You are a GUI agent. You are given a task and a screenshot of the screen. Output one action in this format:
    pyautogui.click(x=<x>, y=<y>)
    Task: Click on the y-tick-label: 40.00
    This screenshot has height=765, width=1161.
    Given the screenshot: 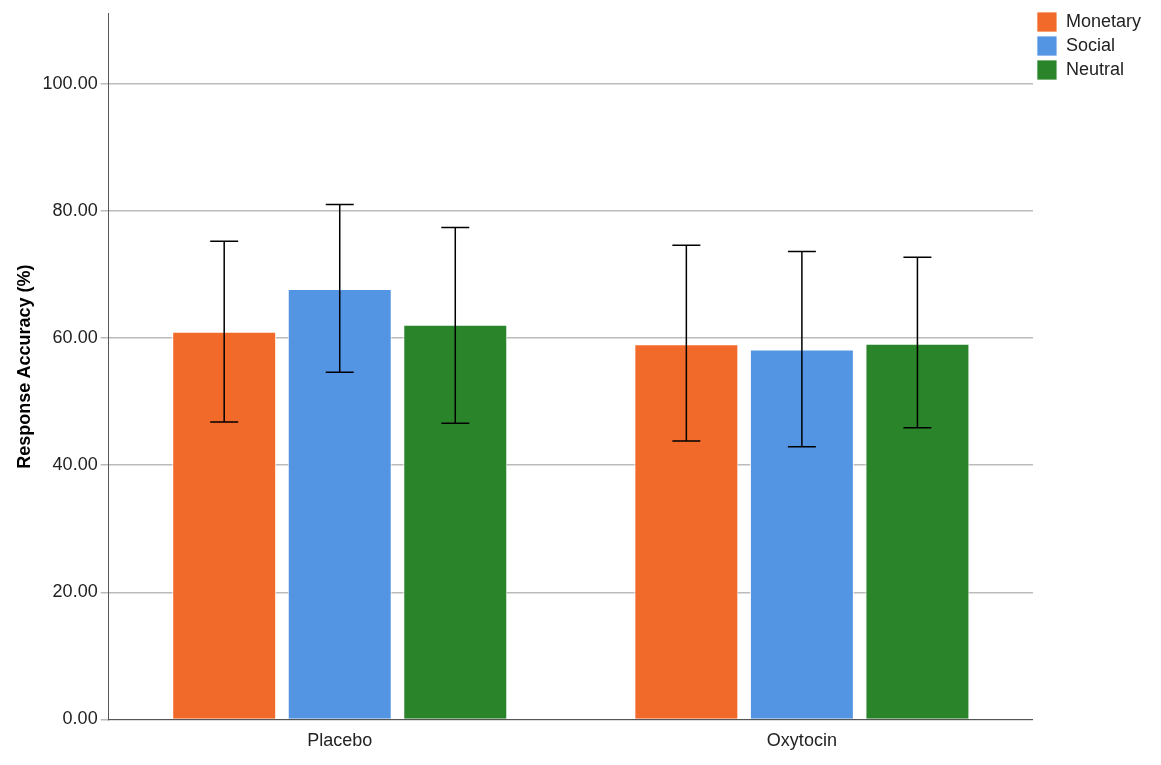 What is the action you would take?
    pyautogui.click(x=75, y=464)
    